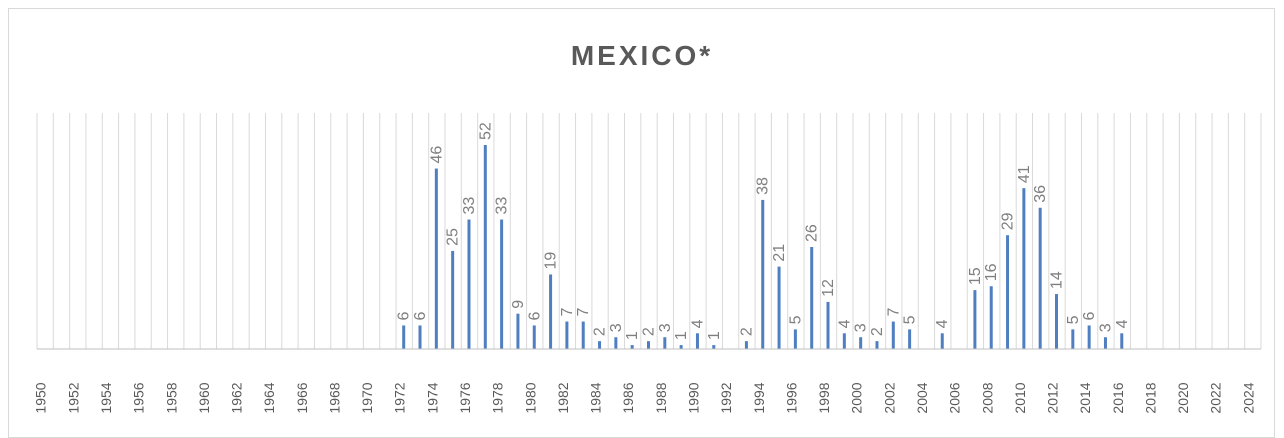  I want to click on x-tick-label-2016: 2016, so click(1118, 397).